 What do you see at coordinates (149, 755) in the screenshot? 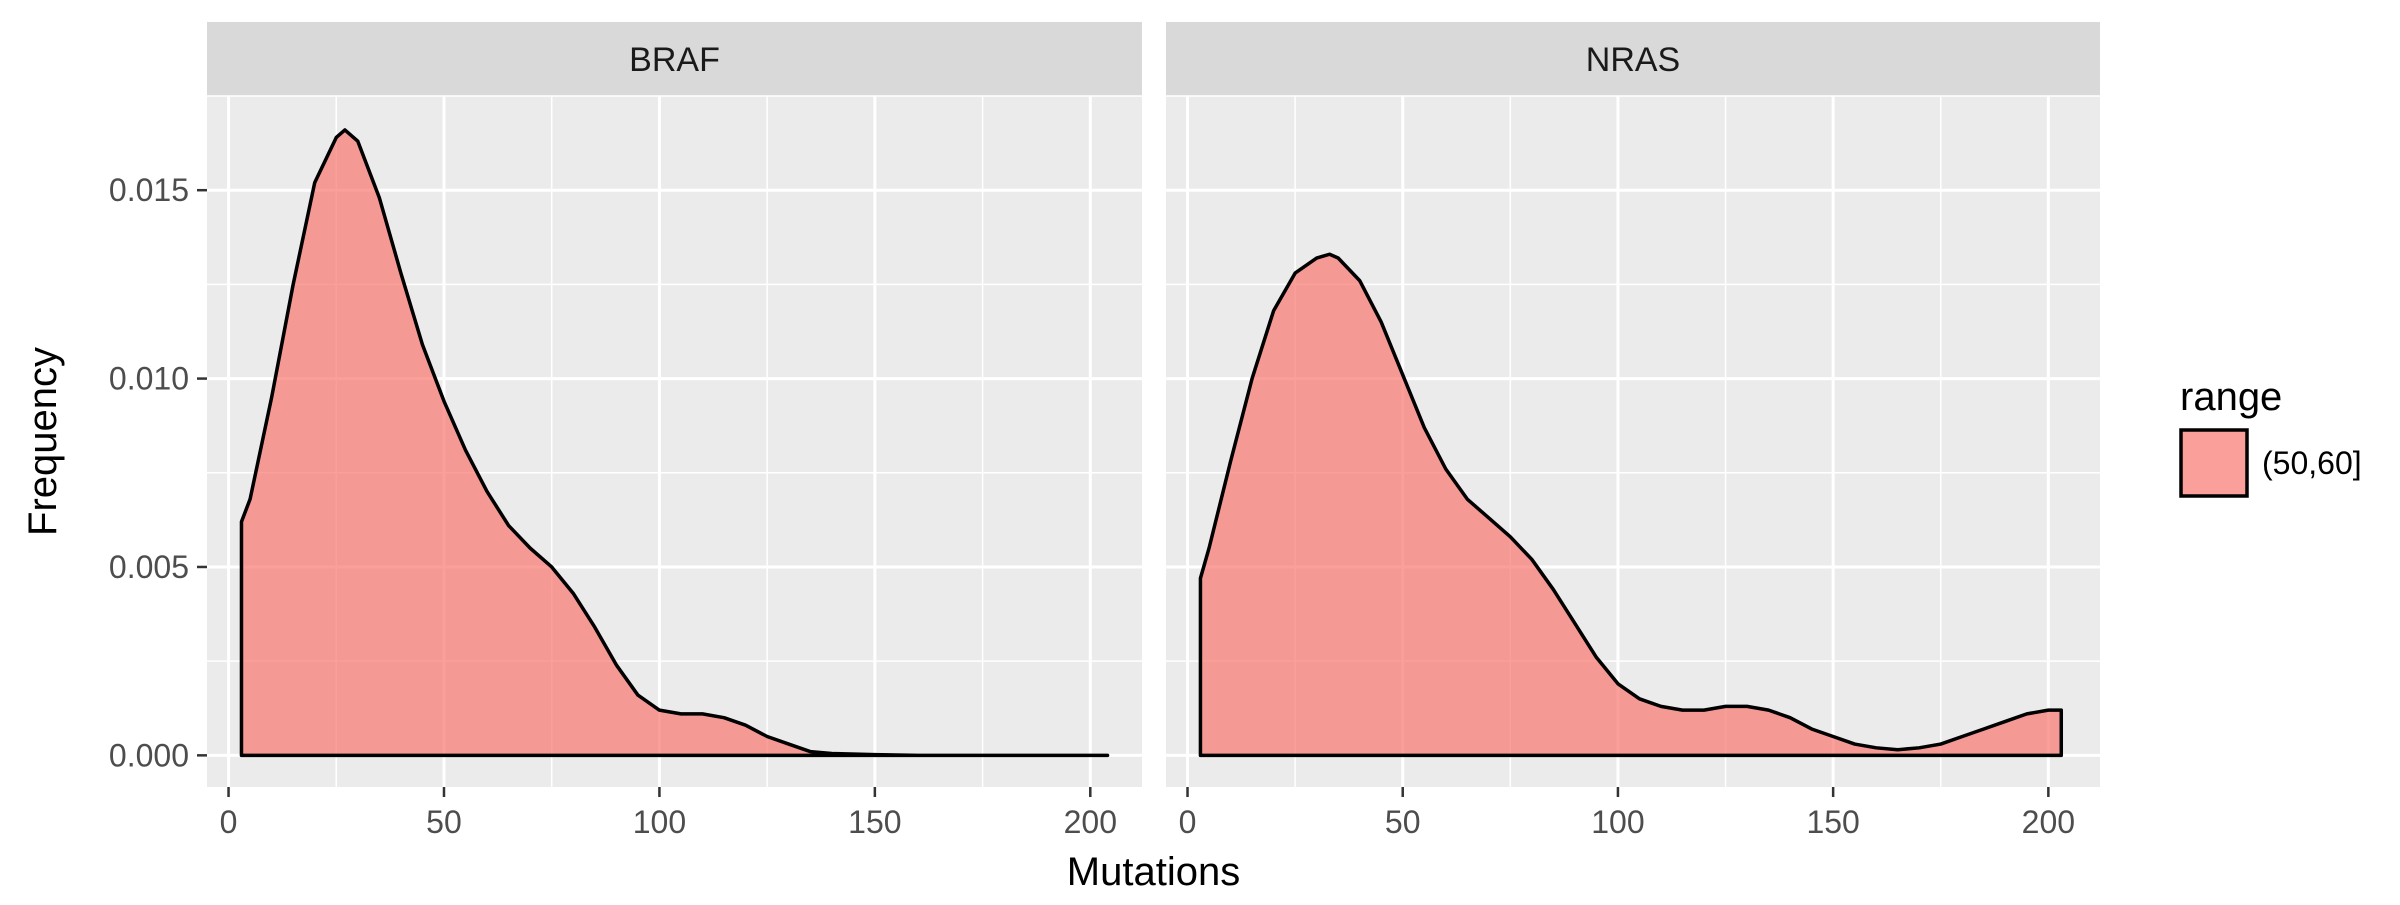
I see `y-tick-label: 0.000` at bounding box center [149, 755].